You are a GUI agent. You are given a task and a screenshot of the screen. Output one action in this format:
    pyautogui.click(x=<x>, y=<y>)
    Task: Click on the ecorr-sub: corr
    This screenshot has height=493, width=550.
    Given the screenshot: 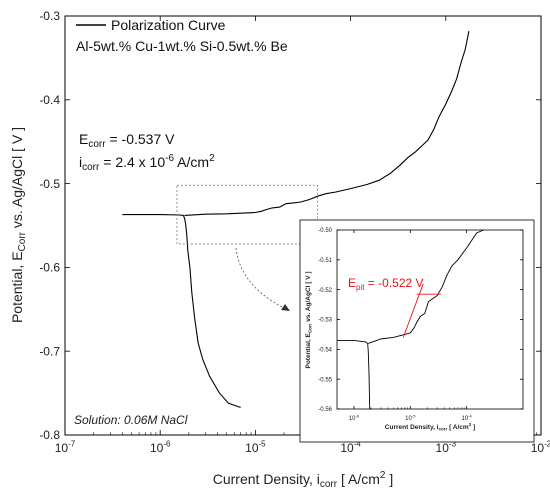 What is the action you would take?
    pyautogui.click(x=97, y=144)
    